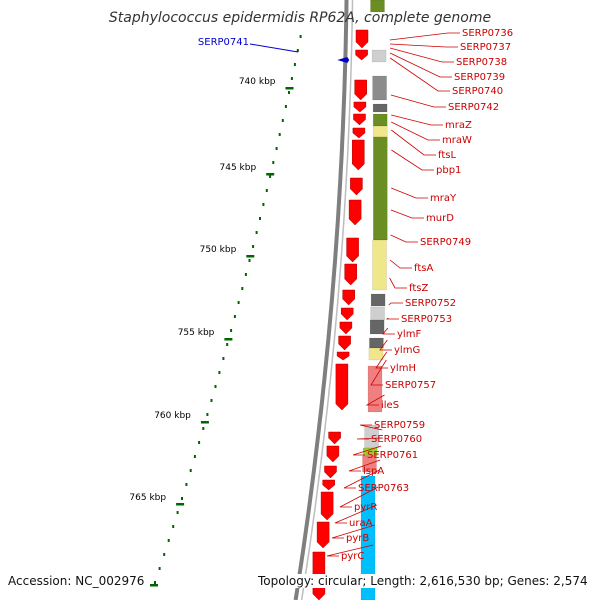  What do you see at coordinates (361, 523) in the screenshot?
I see `gene-label: uraA` at bounding box center [361, 523].